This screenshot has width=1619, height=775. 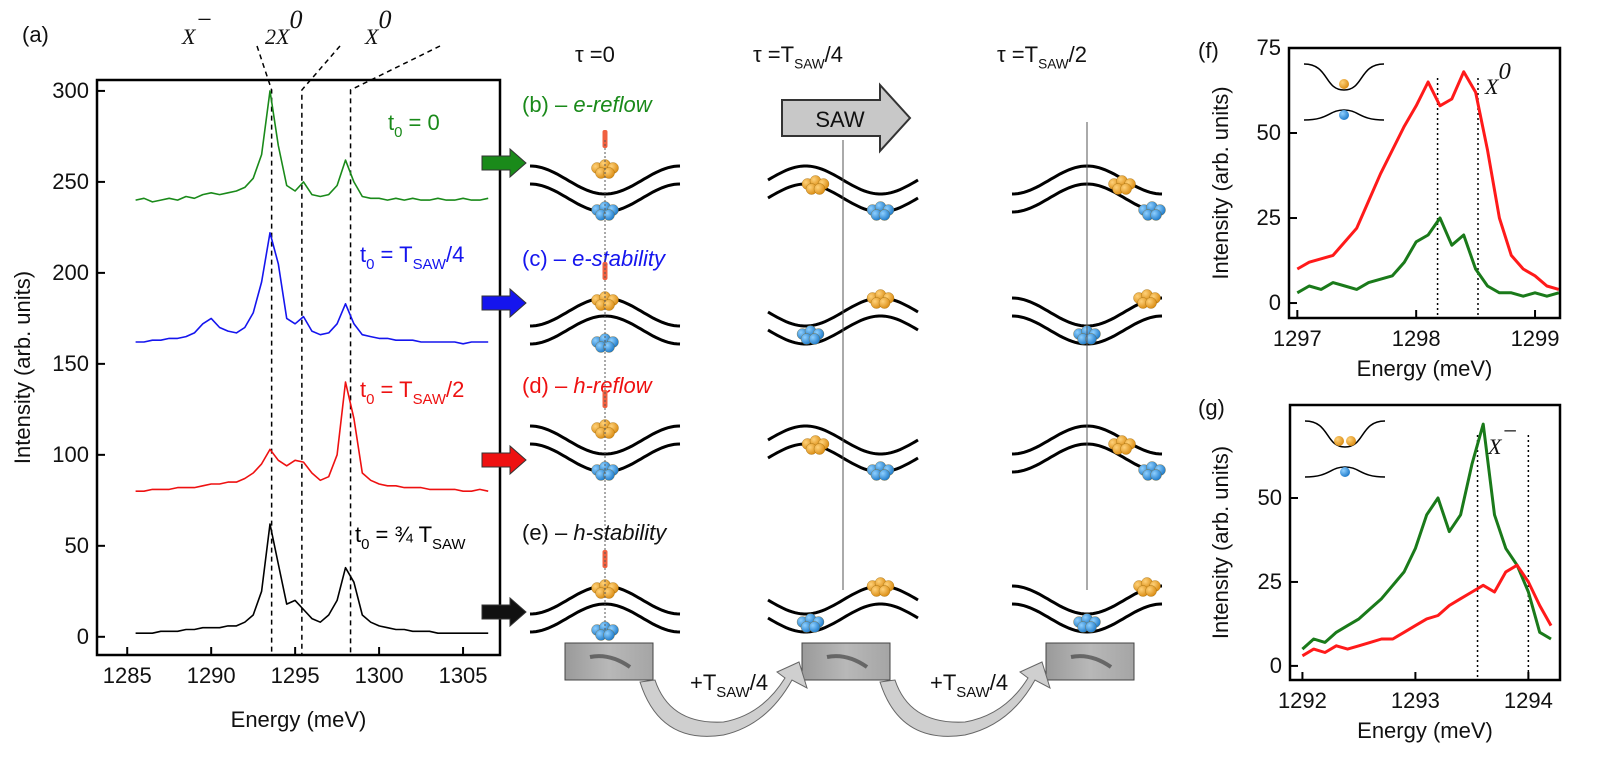 I want to click on y-tick-label: 75, so click(x=1269, y=47).